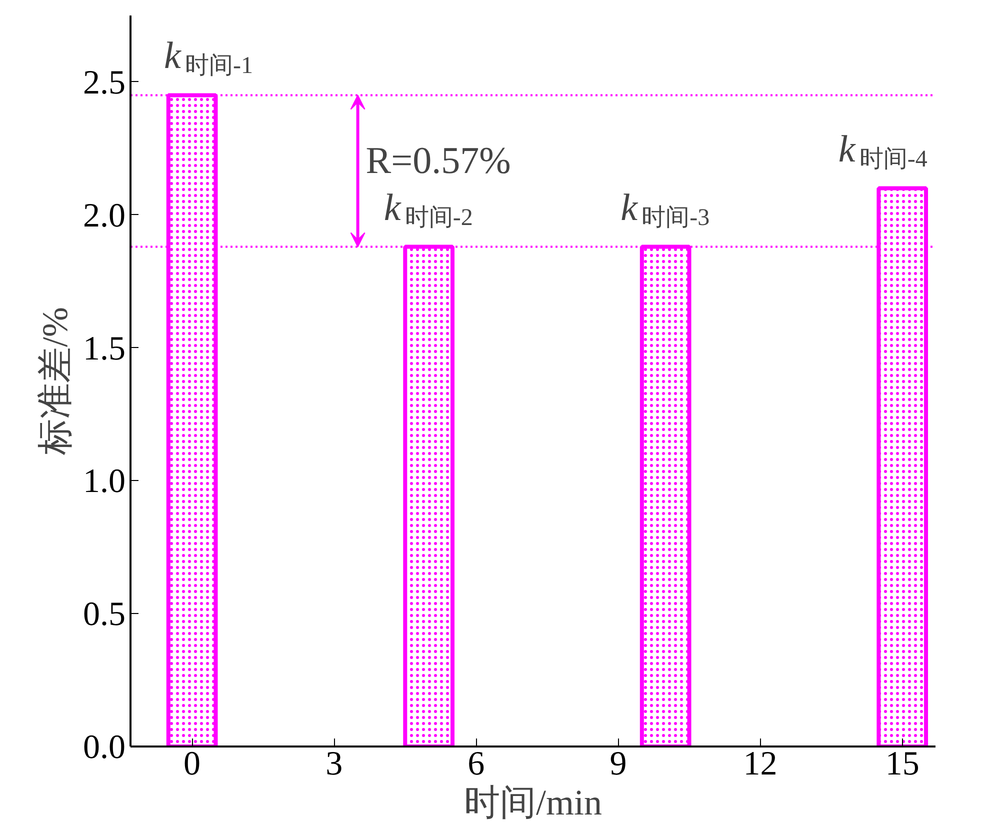  Describe the element at coordinates (104, 615) in the screenshot. I see `y-tick-label: 0.5` at that location.